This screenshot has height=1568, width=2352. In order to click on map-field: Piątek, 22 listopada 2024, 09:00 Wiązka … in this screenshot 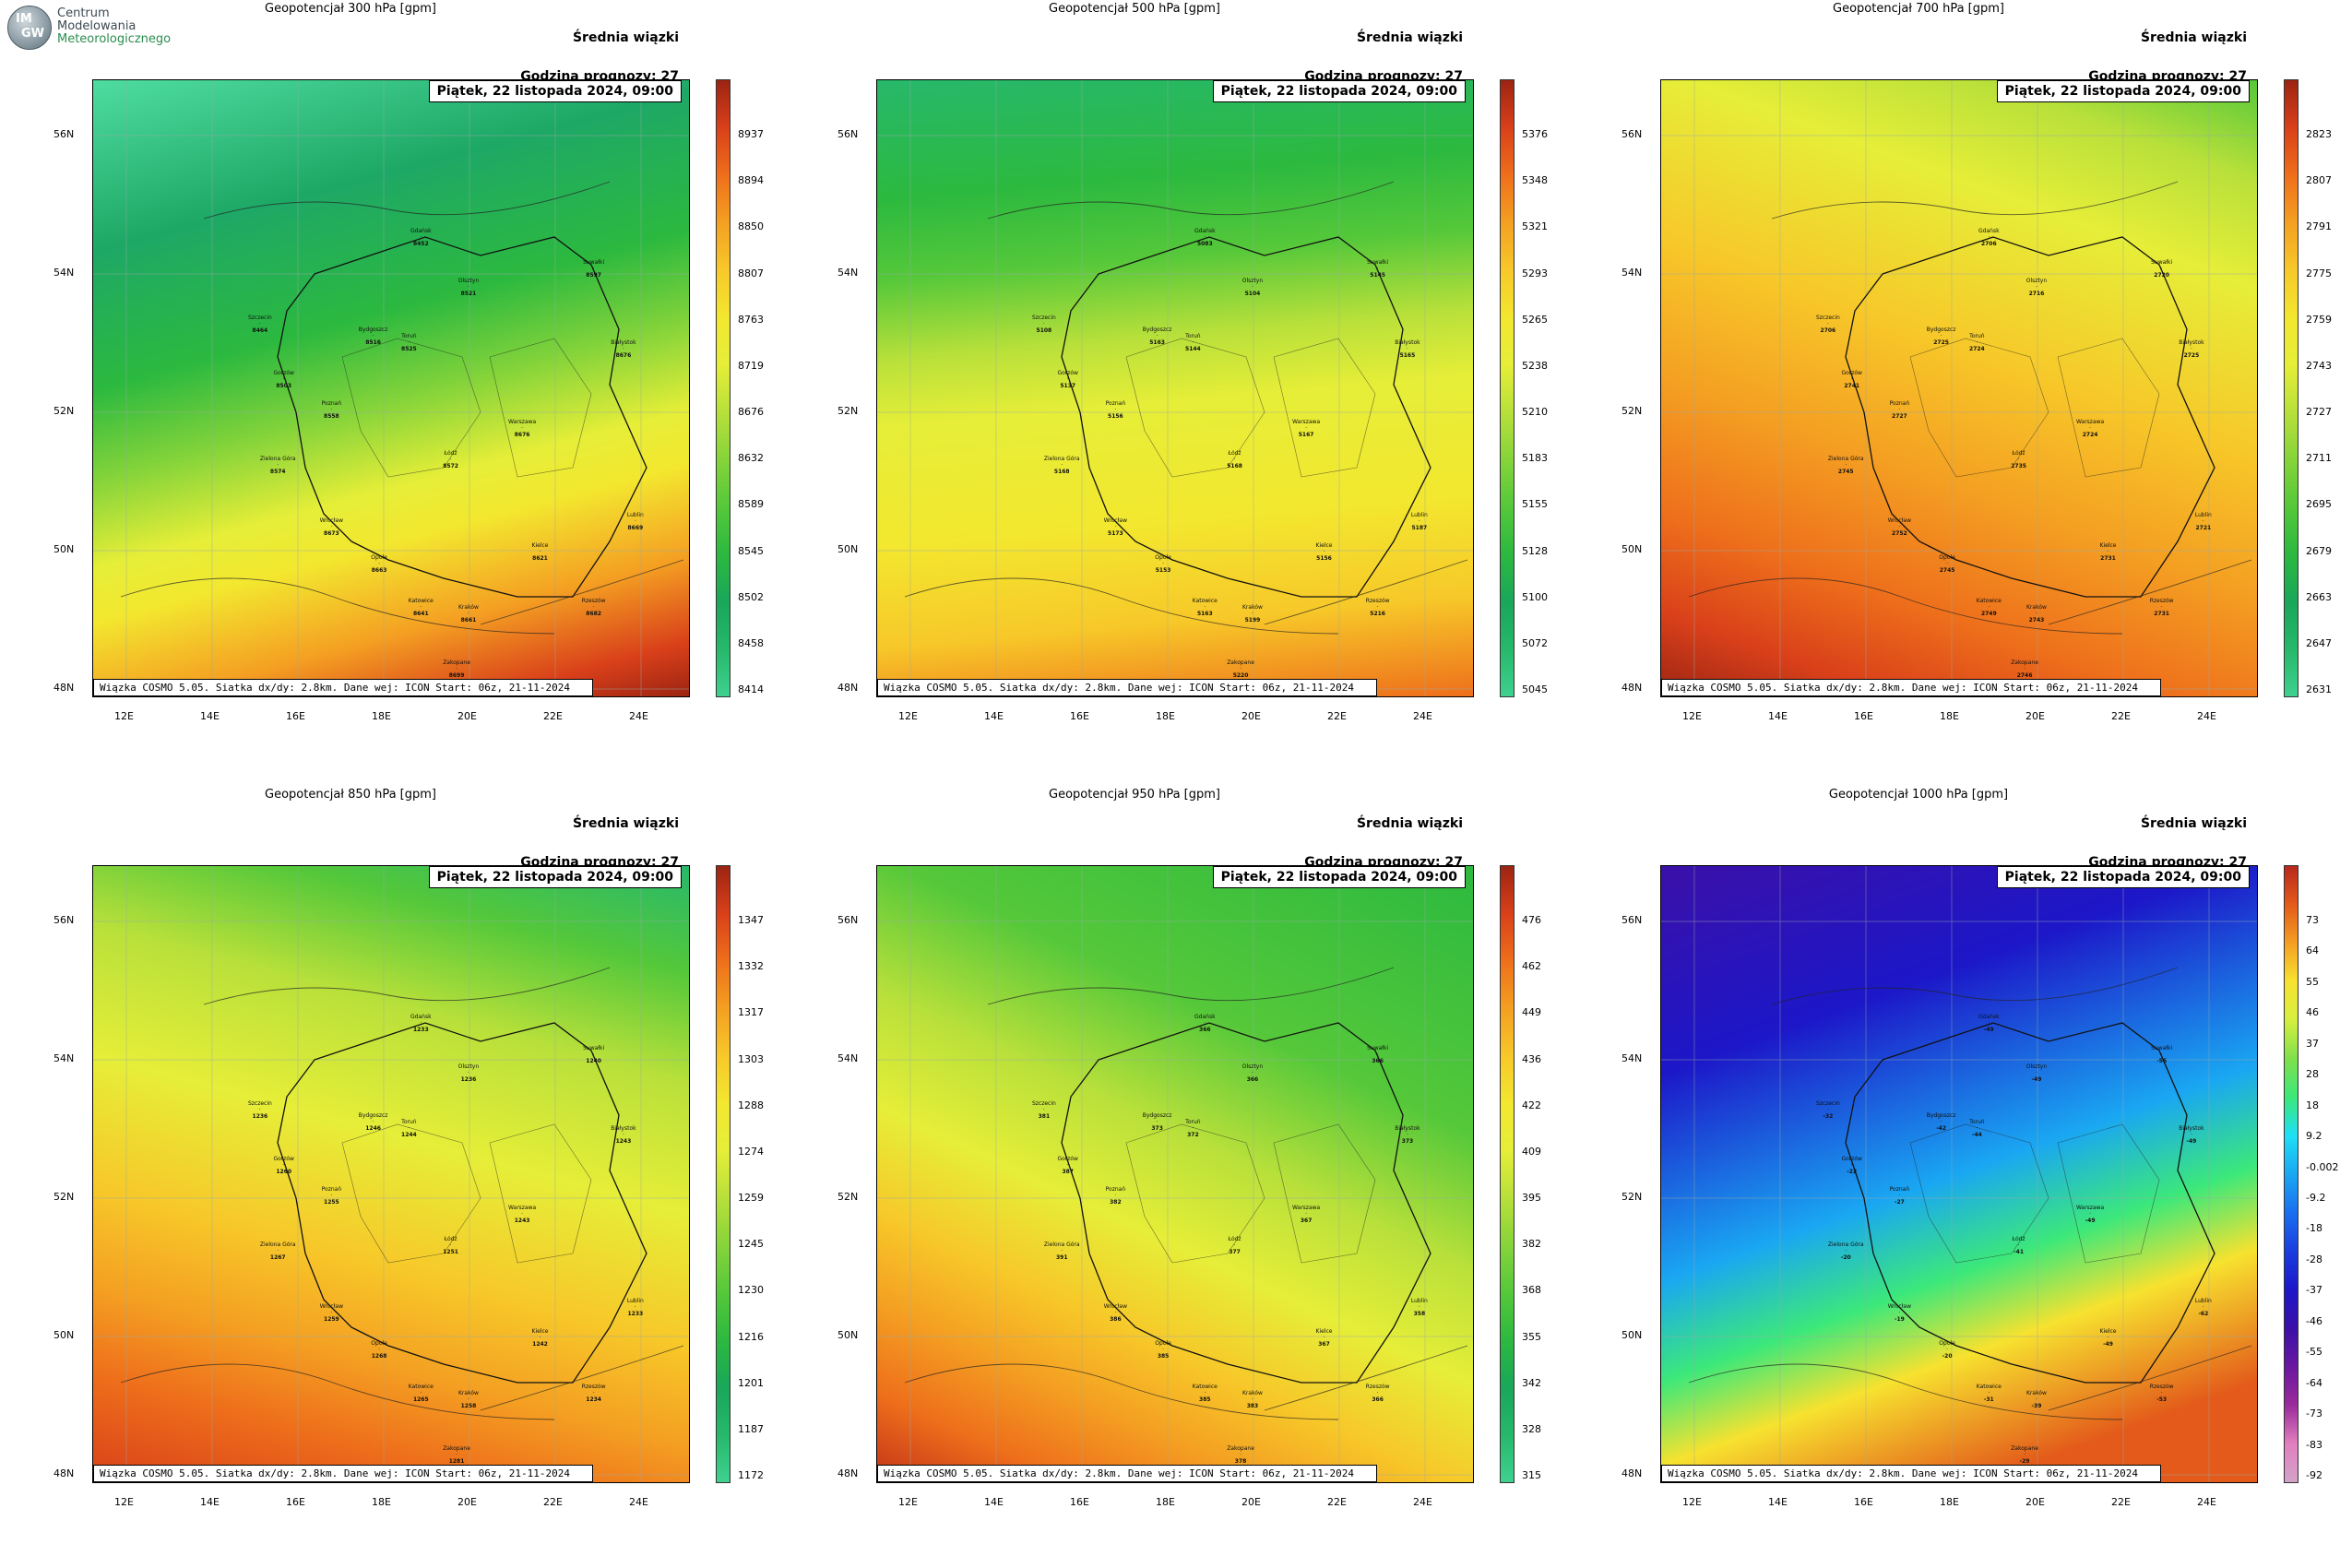, I will do `click(1959, 388)`.